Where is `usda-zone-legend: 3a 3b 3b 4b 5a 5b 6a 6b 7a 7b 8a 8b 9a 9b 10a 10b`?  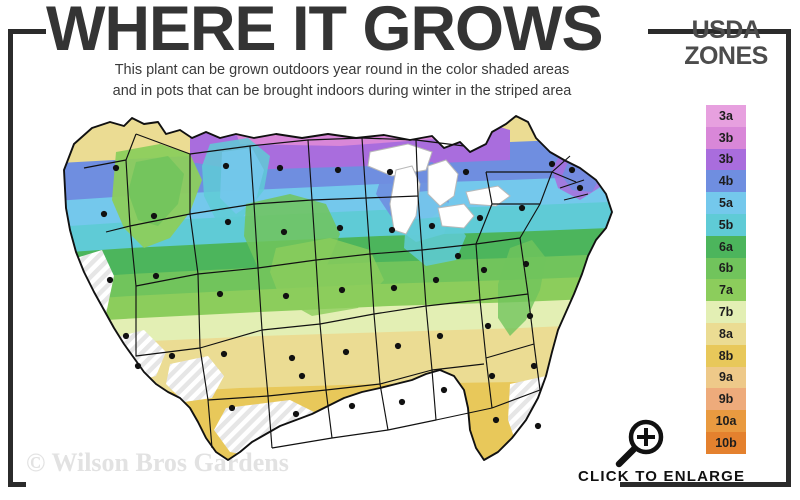
usda-zone-legend: 3a 3b 3b 4b 5a 5b 6a 6b 7a 7b 8a 8b 9a 9b 10a 10b is located at coordinates (726, 279).